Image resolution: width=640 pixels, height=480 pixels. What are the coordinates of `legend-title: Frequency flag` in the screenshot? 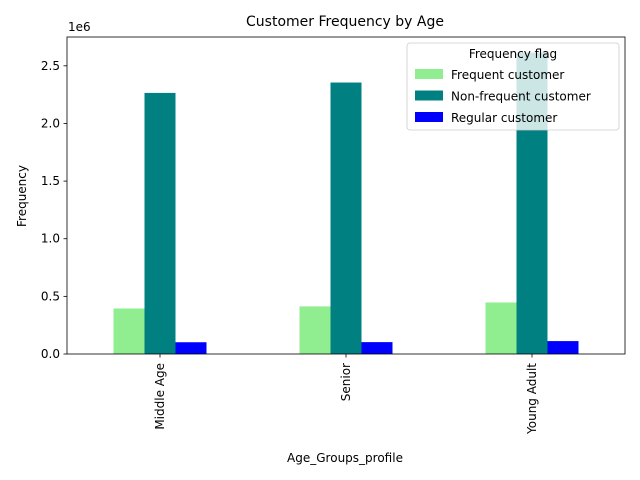 It's located at (513, 54).